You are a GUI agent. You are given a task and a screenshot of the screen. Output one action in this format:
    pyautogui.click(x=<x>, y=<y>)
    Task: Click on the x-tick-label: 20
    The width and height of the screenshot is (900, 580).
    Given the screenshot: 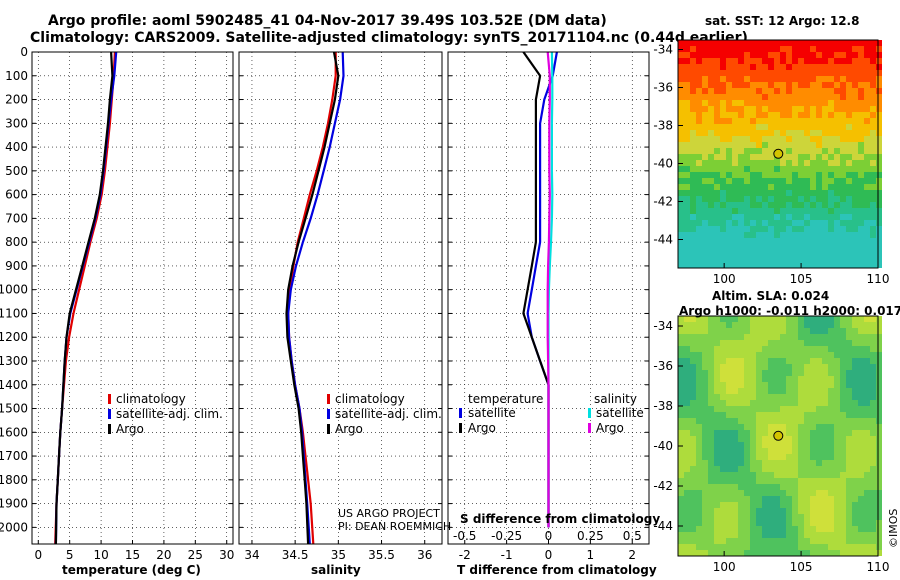 What is the action you would take?
    pyautogui.click(x=163, y=555)
    